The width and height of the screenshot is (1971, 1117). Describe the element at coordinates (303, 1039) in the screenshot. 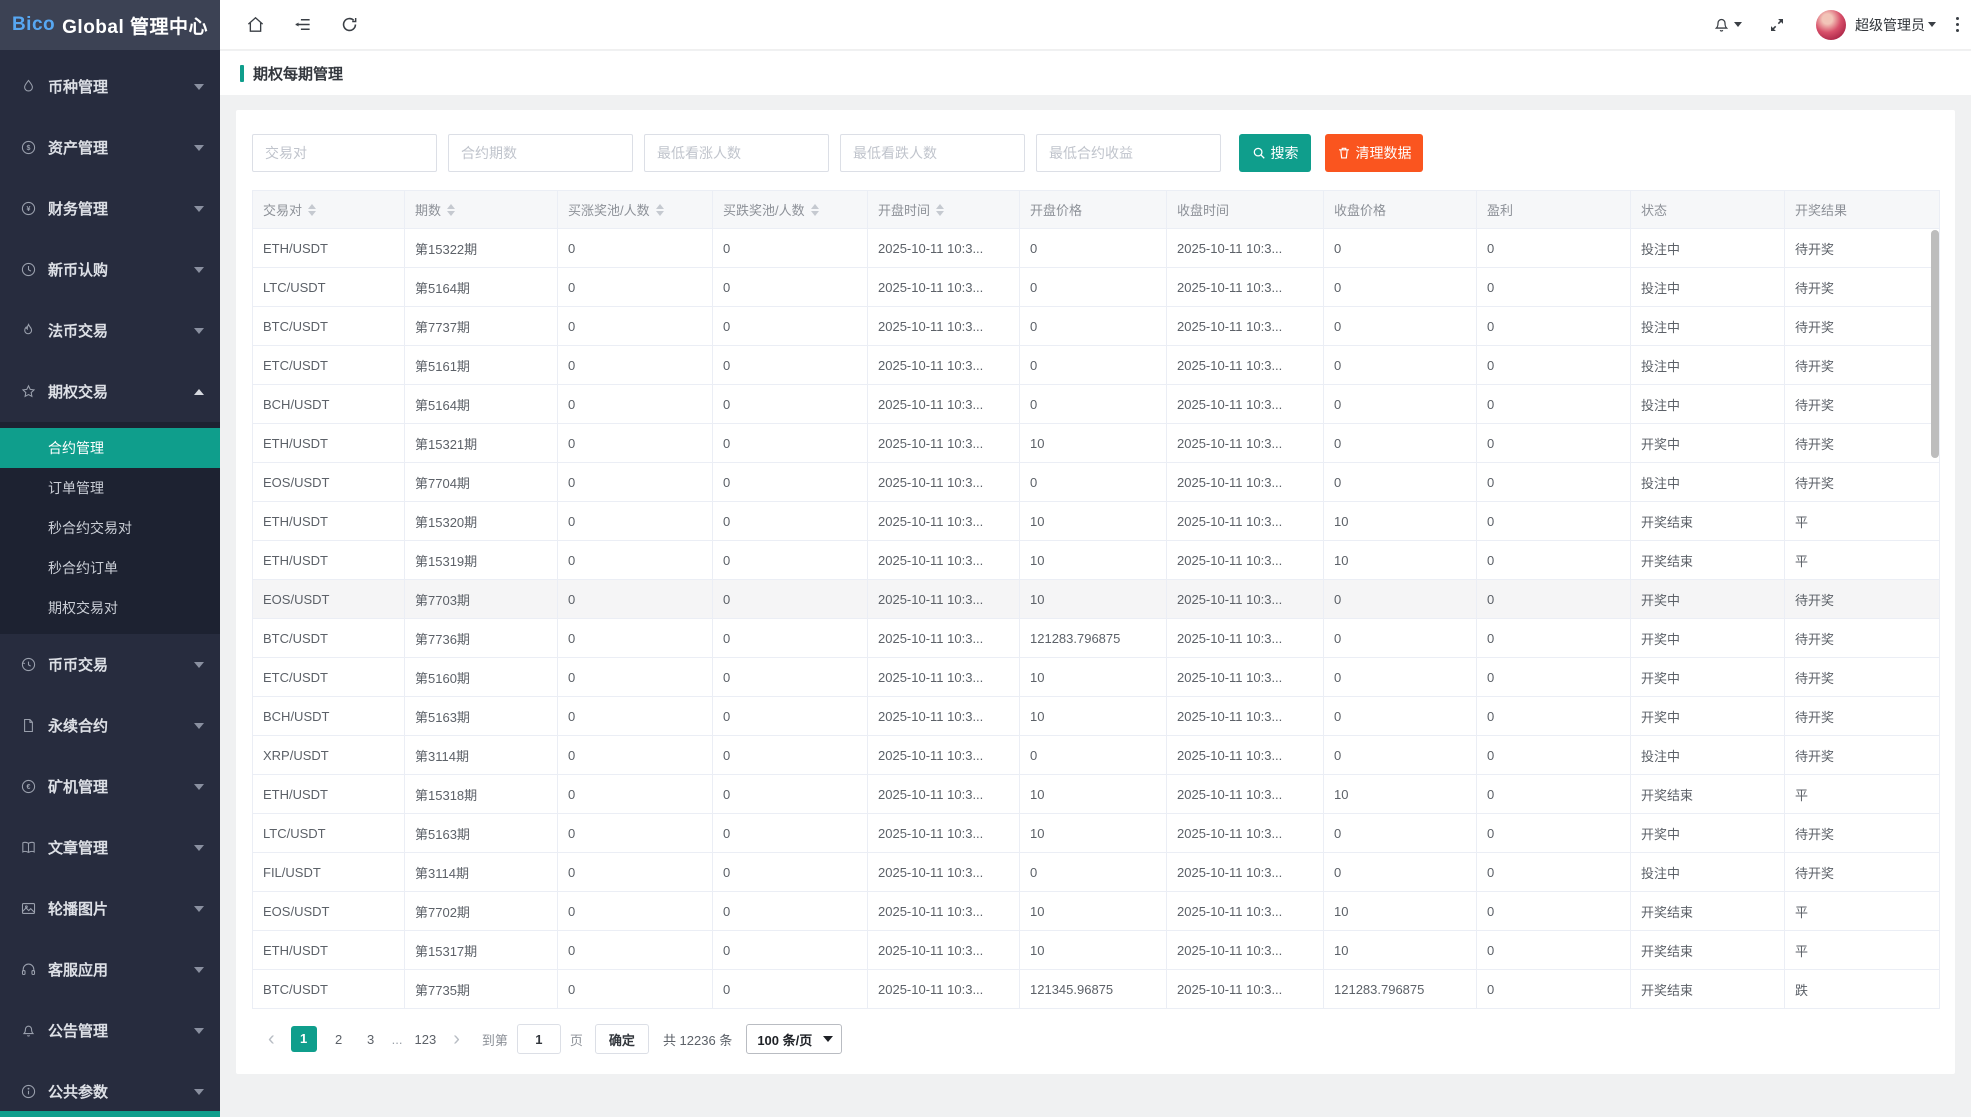

I see `page-button-1: 1` at that location.